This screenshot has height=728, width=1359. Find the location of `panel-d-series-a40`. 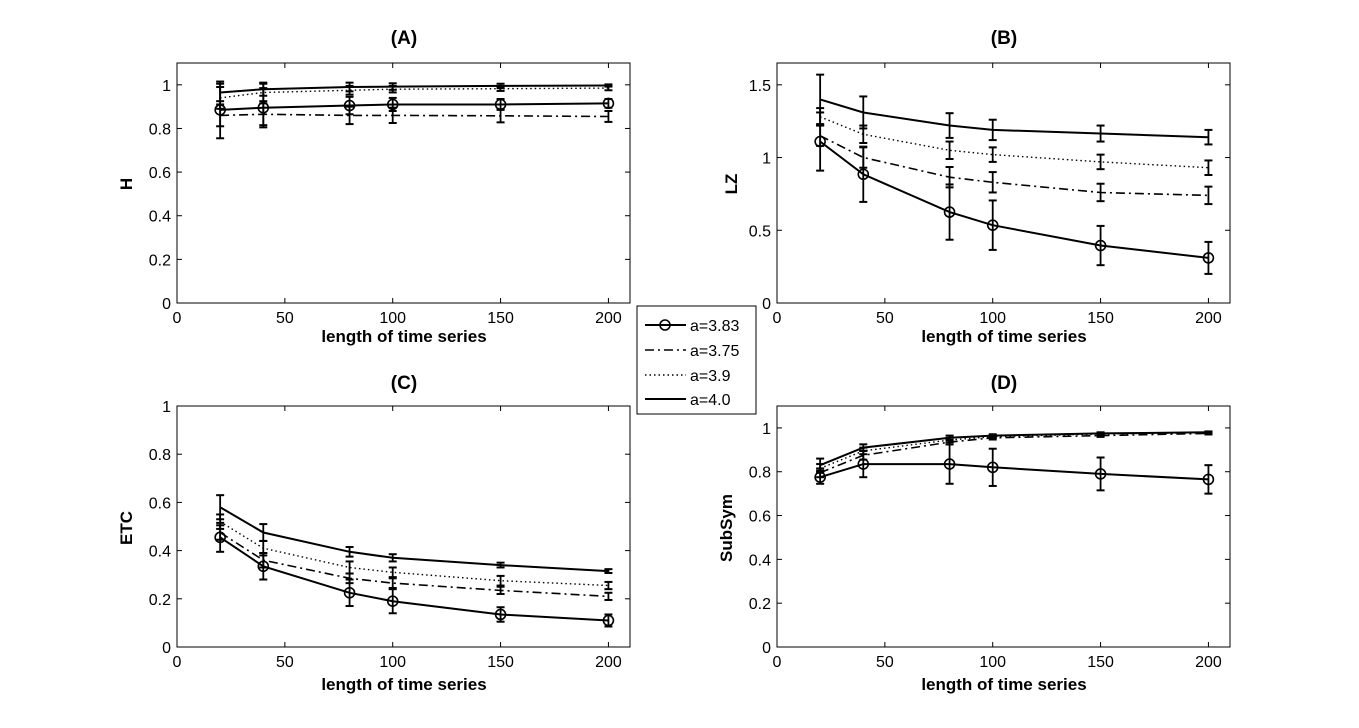

panel-d-series-a40 is located at coordinates (1014, 451).